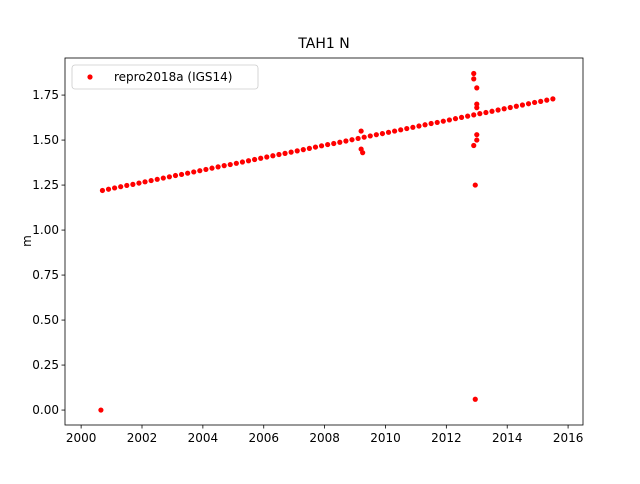  What do you see at coordinates (446, 438) in the screenshot?
I see `x-tick-label: 2012` at bounding box center [446, 438].